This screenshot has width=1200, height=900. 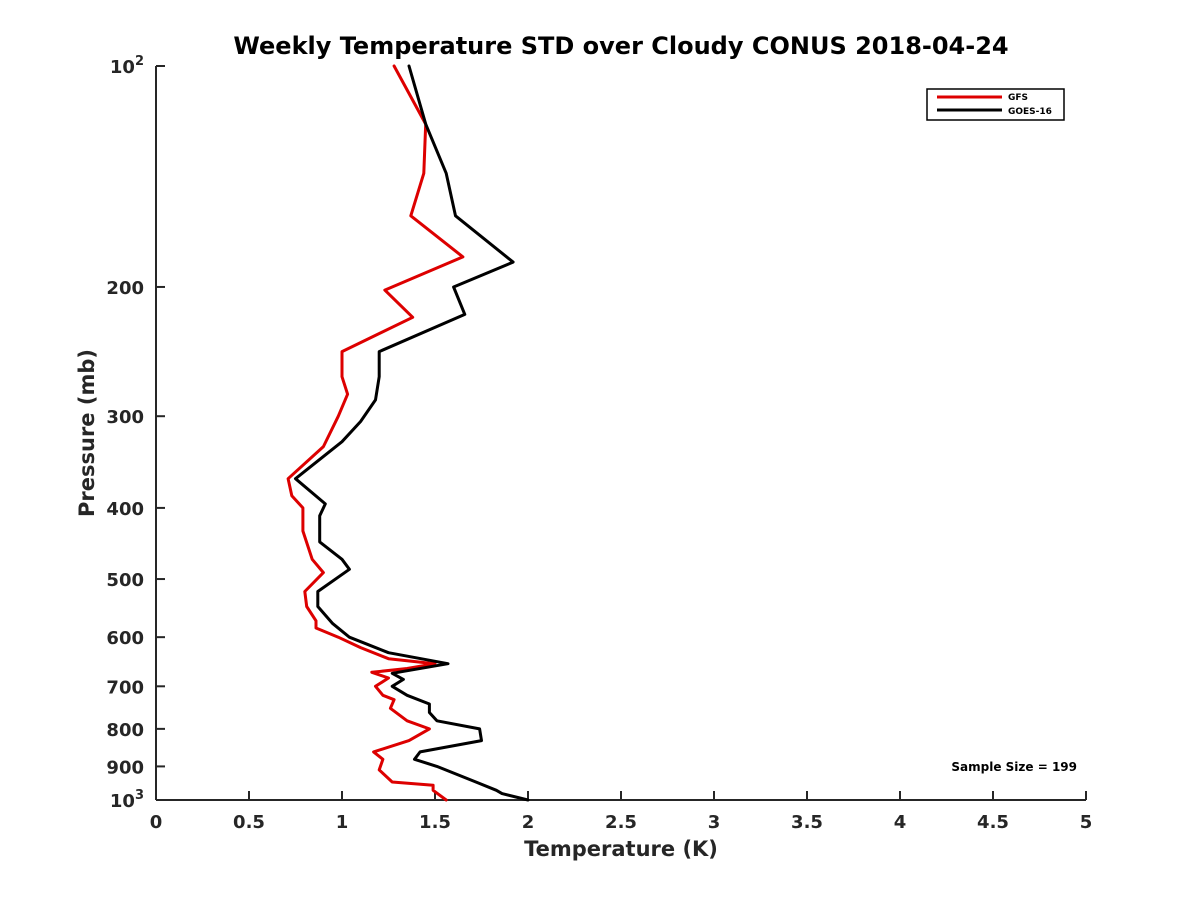 I want to click on legend-label-goes-16: GOES-16, so click(x=1030, y=112).